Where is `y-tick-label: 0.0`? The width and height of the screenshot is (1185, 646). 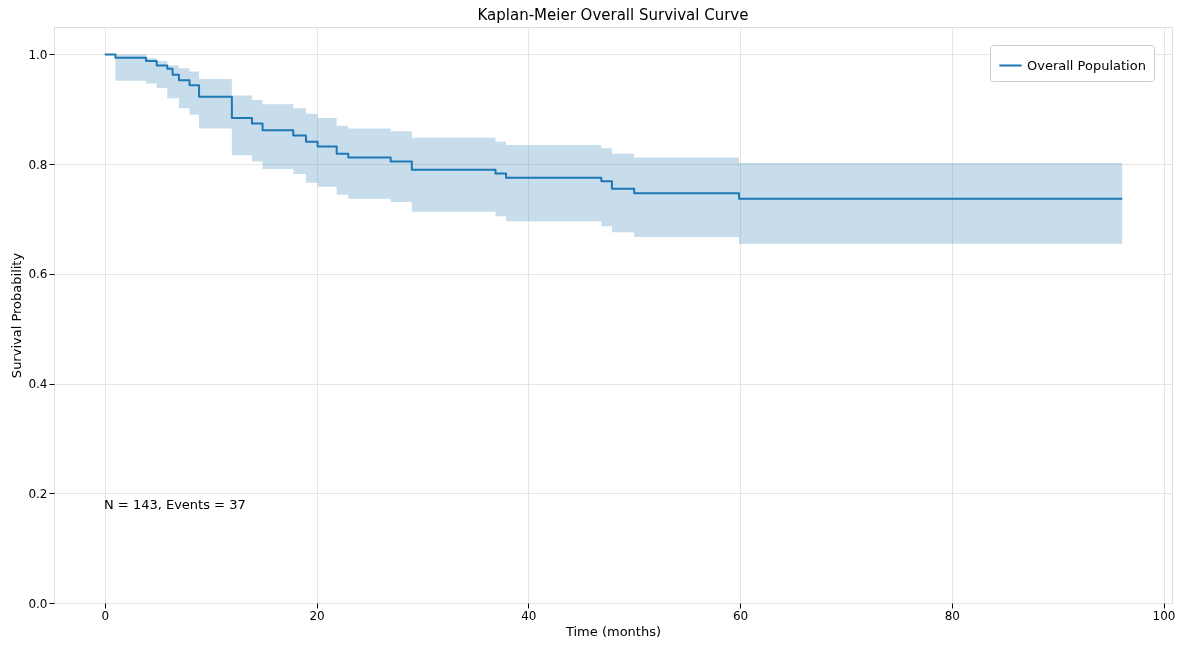
y-tick-label: 0.0 is located at coordinates (38, 603).